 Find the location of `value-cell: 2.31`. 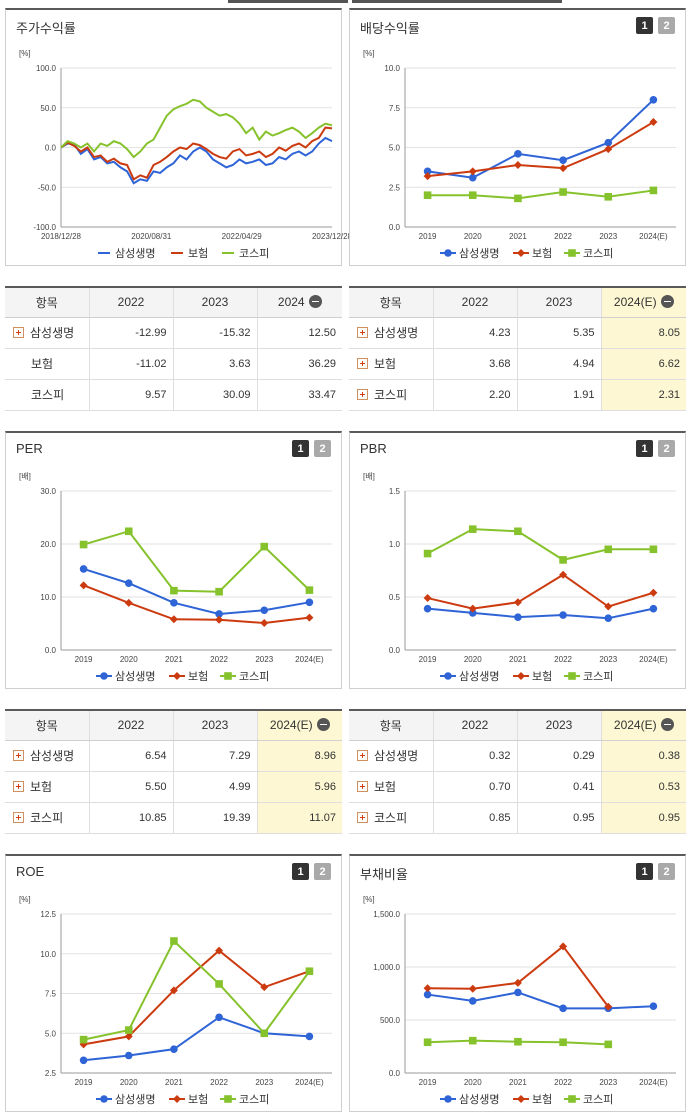

value-cell: 2.31 is located at coordinates (643, 395).